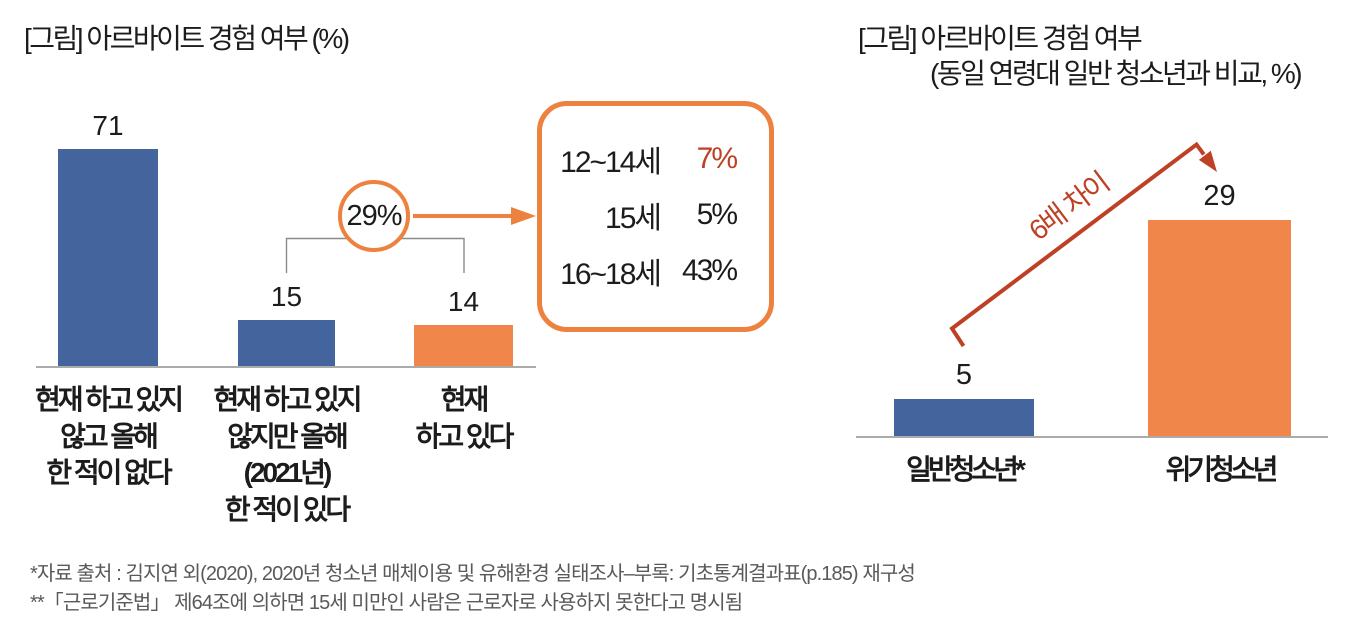 Image resolution: width=1364 pixels, height=642 pixels. I want to click on bar-group-2: 15, so click(286, 183).